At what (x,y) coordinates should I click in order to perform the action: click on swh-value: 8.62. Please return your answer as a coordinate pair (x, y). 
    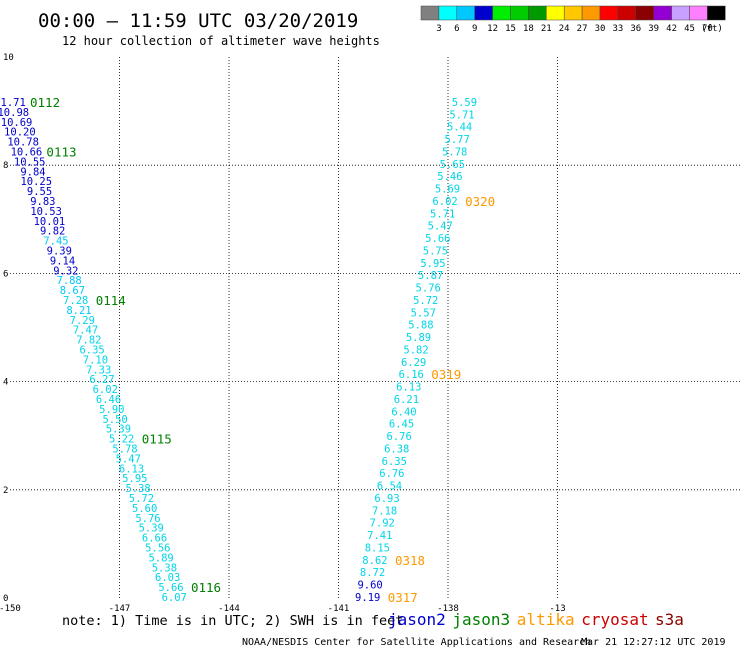
    Looking at the image, I should click on (374, 561).